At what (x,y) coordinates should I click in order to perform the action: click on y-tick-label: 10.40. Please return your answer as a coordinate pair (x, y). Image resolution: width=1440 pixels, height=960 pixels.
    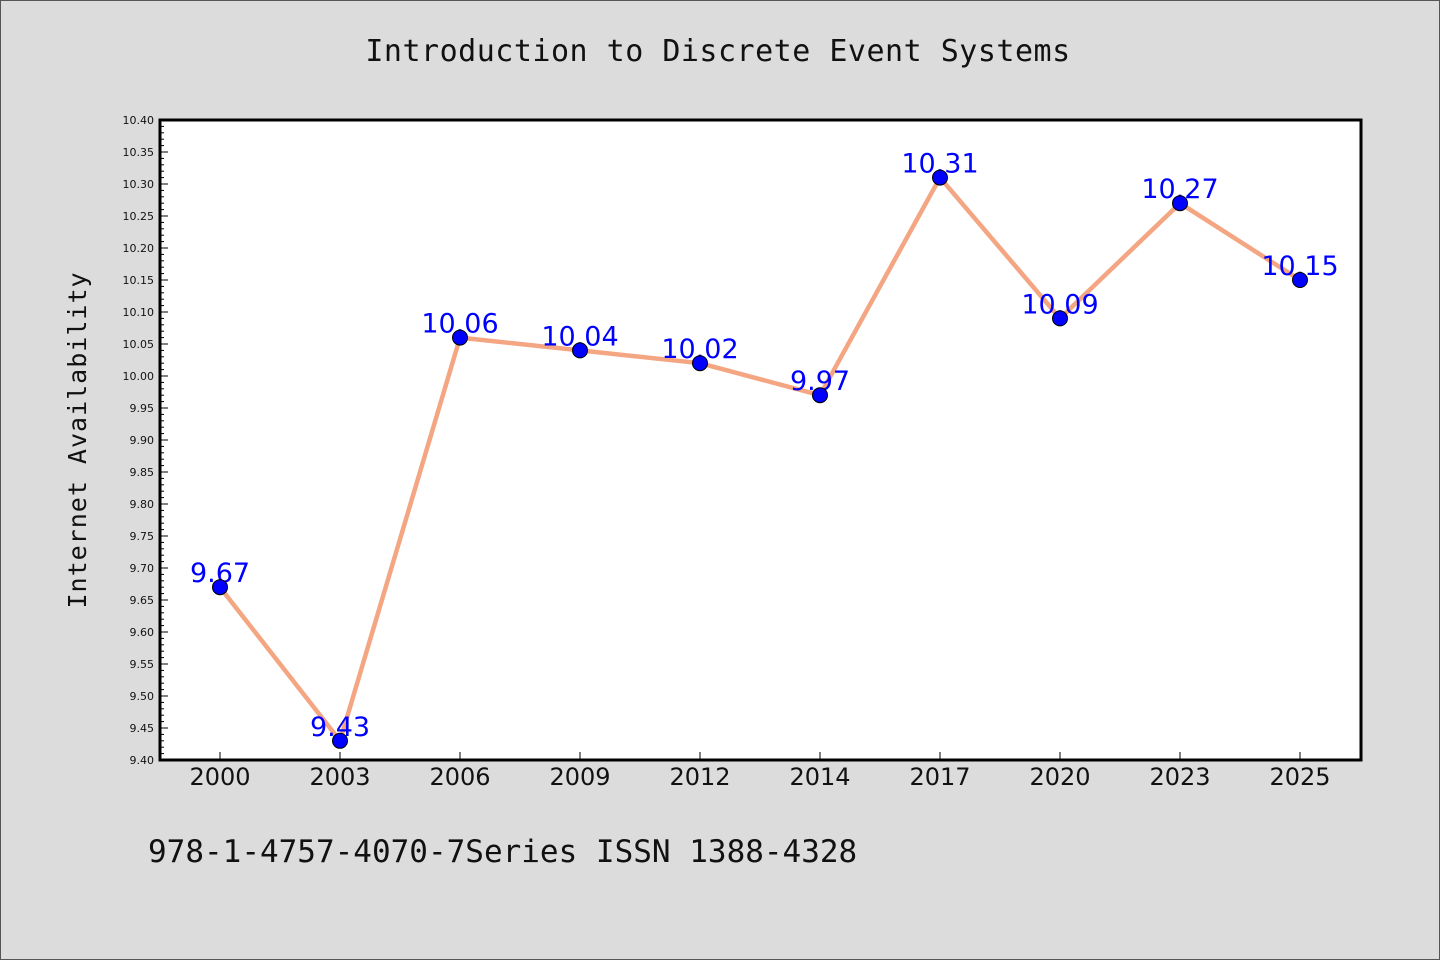
    Looking at the image, I should click on (139, 120).